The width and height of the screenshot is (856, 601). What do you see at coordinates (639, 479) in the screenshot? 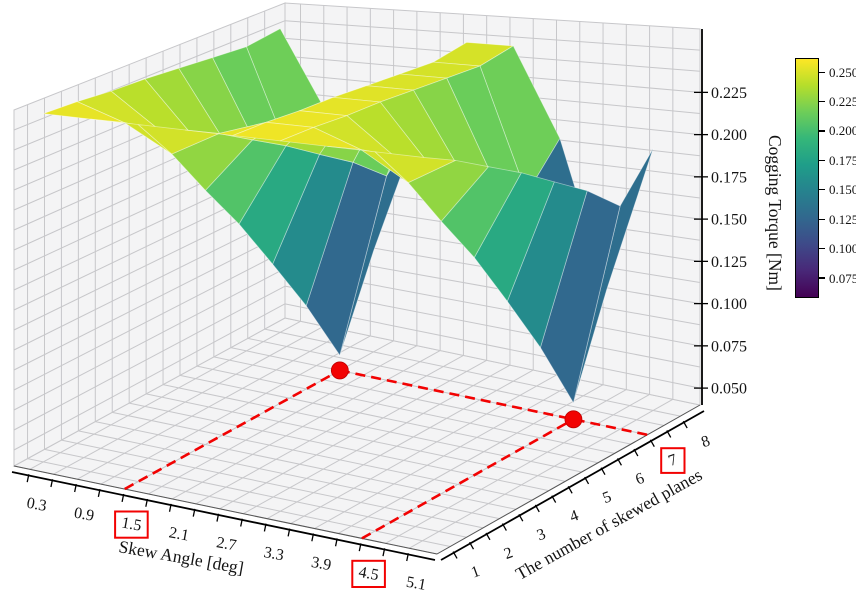
I see `tick-label: 6` at bounding box center [639, 479].